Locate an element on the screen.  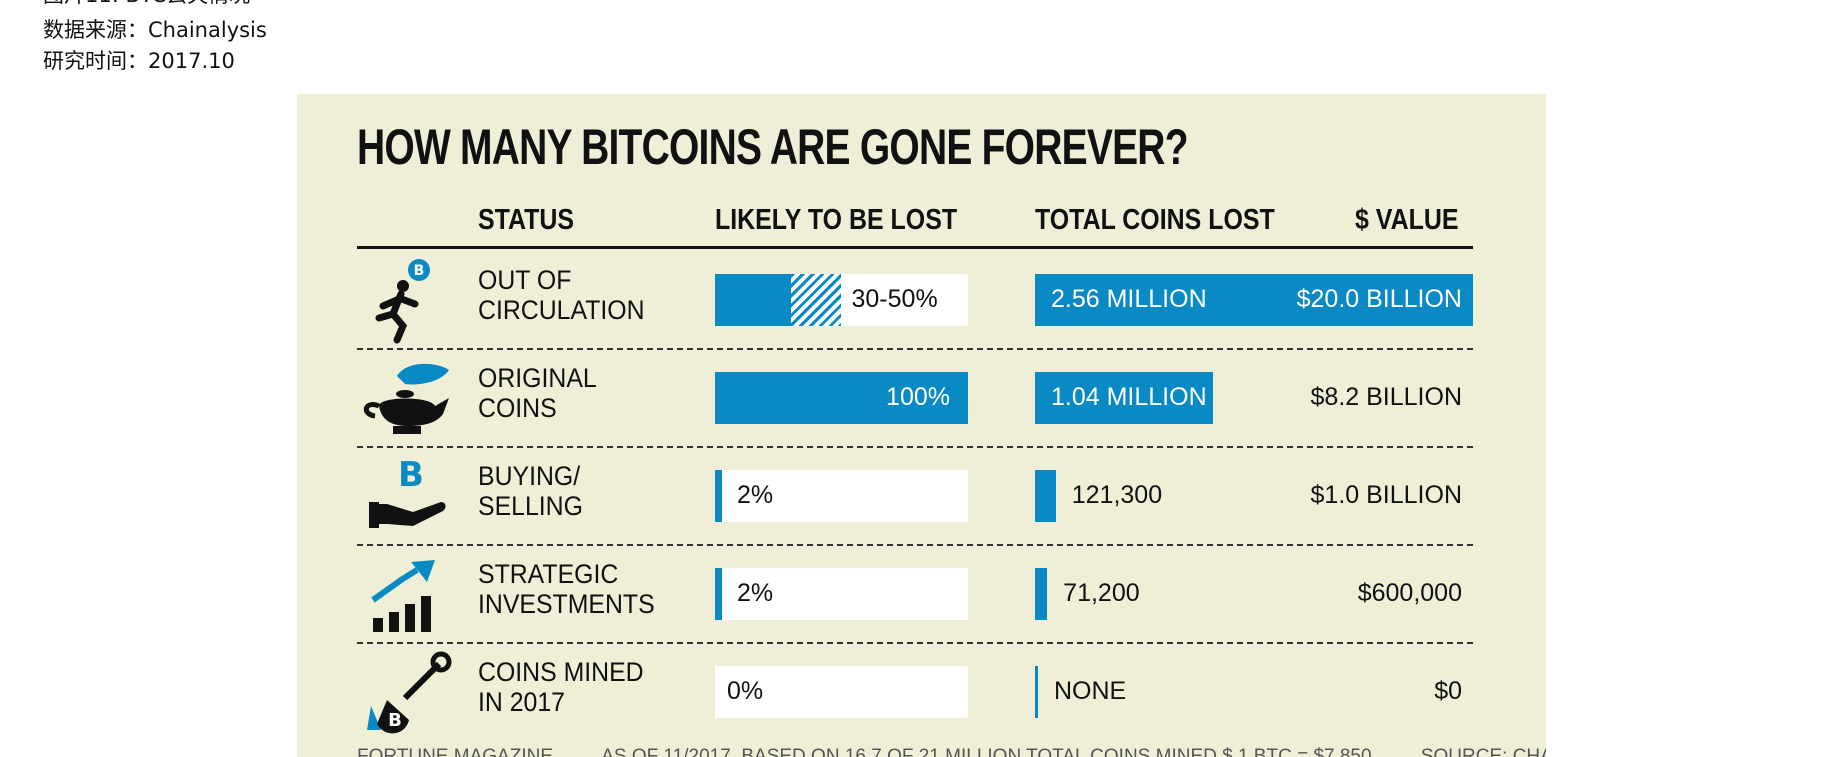
coins-lost-label: 1.04 MILLION is located at coordinates (1129, 397).